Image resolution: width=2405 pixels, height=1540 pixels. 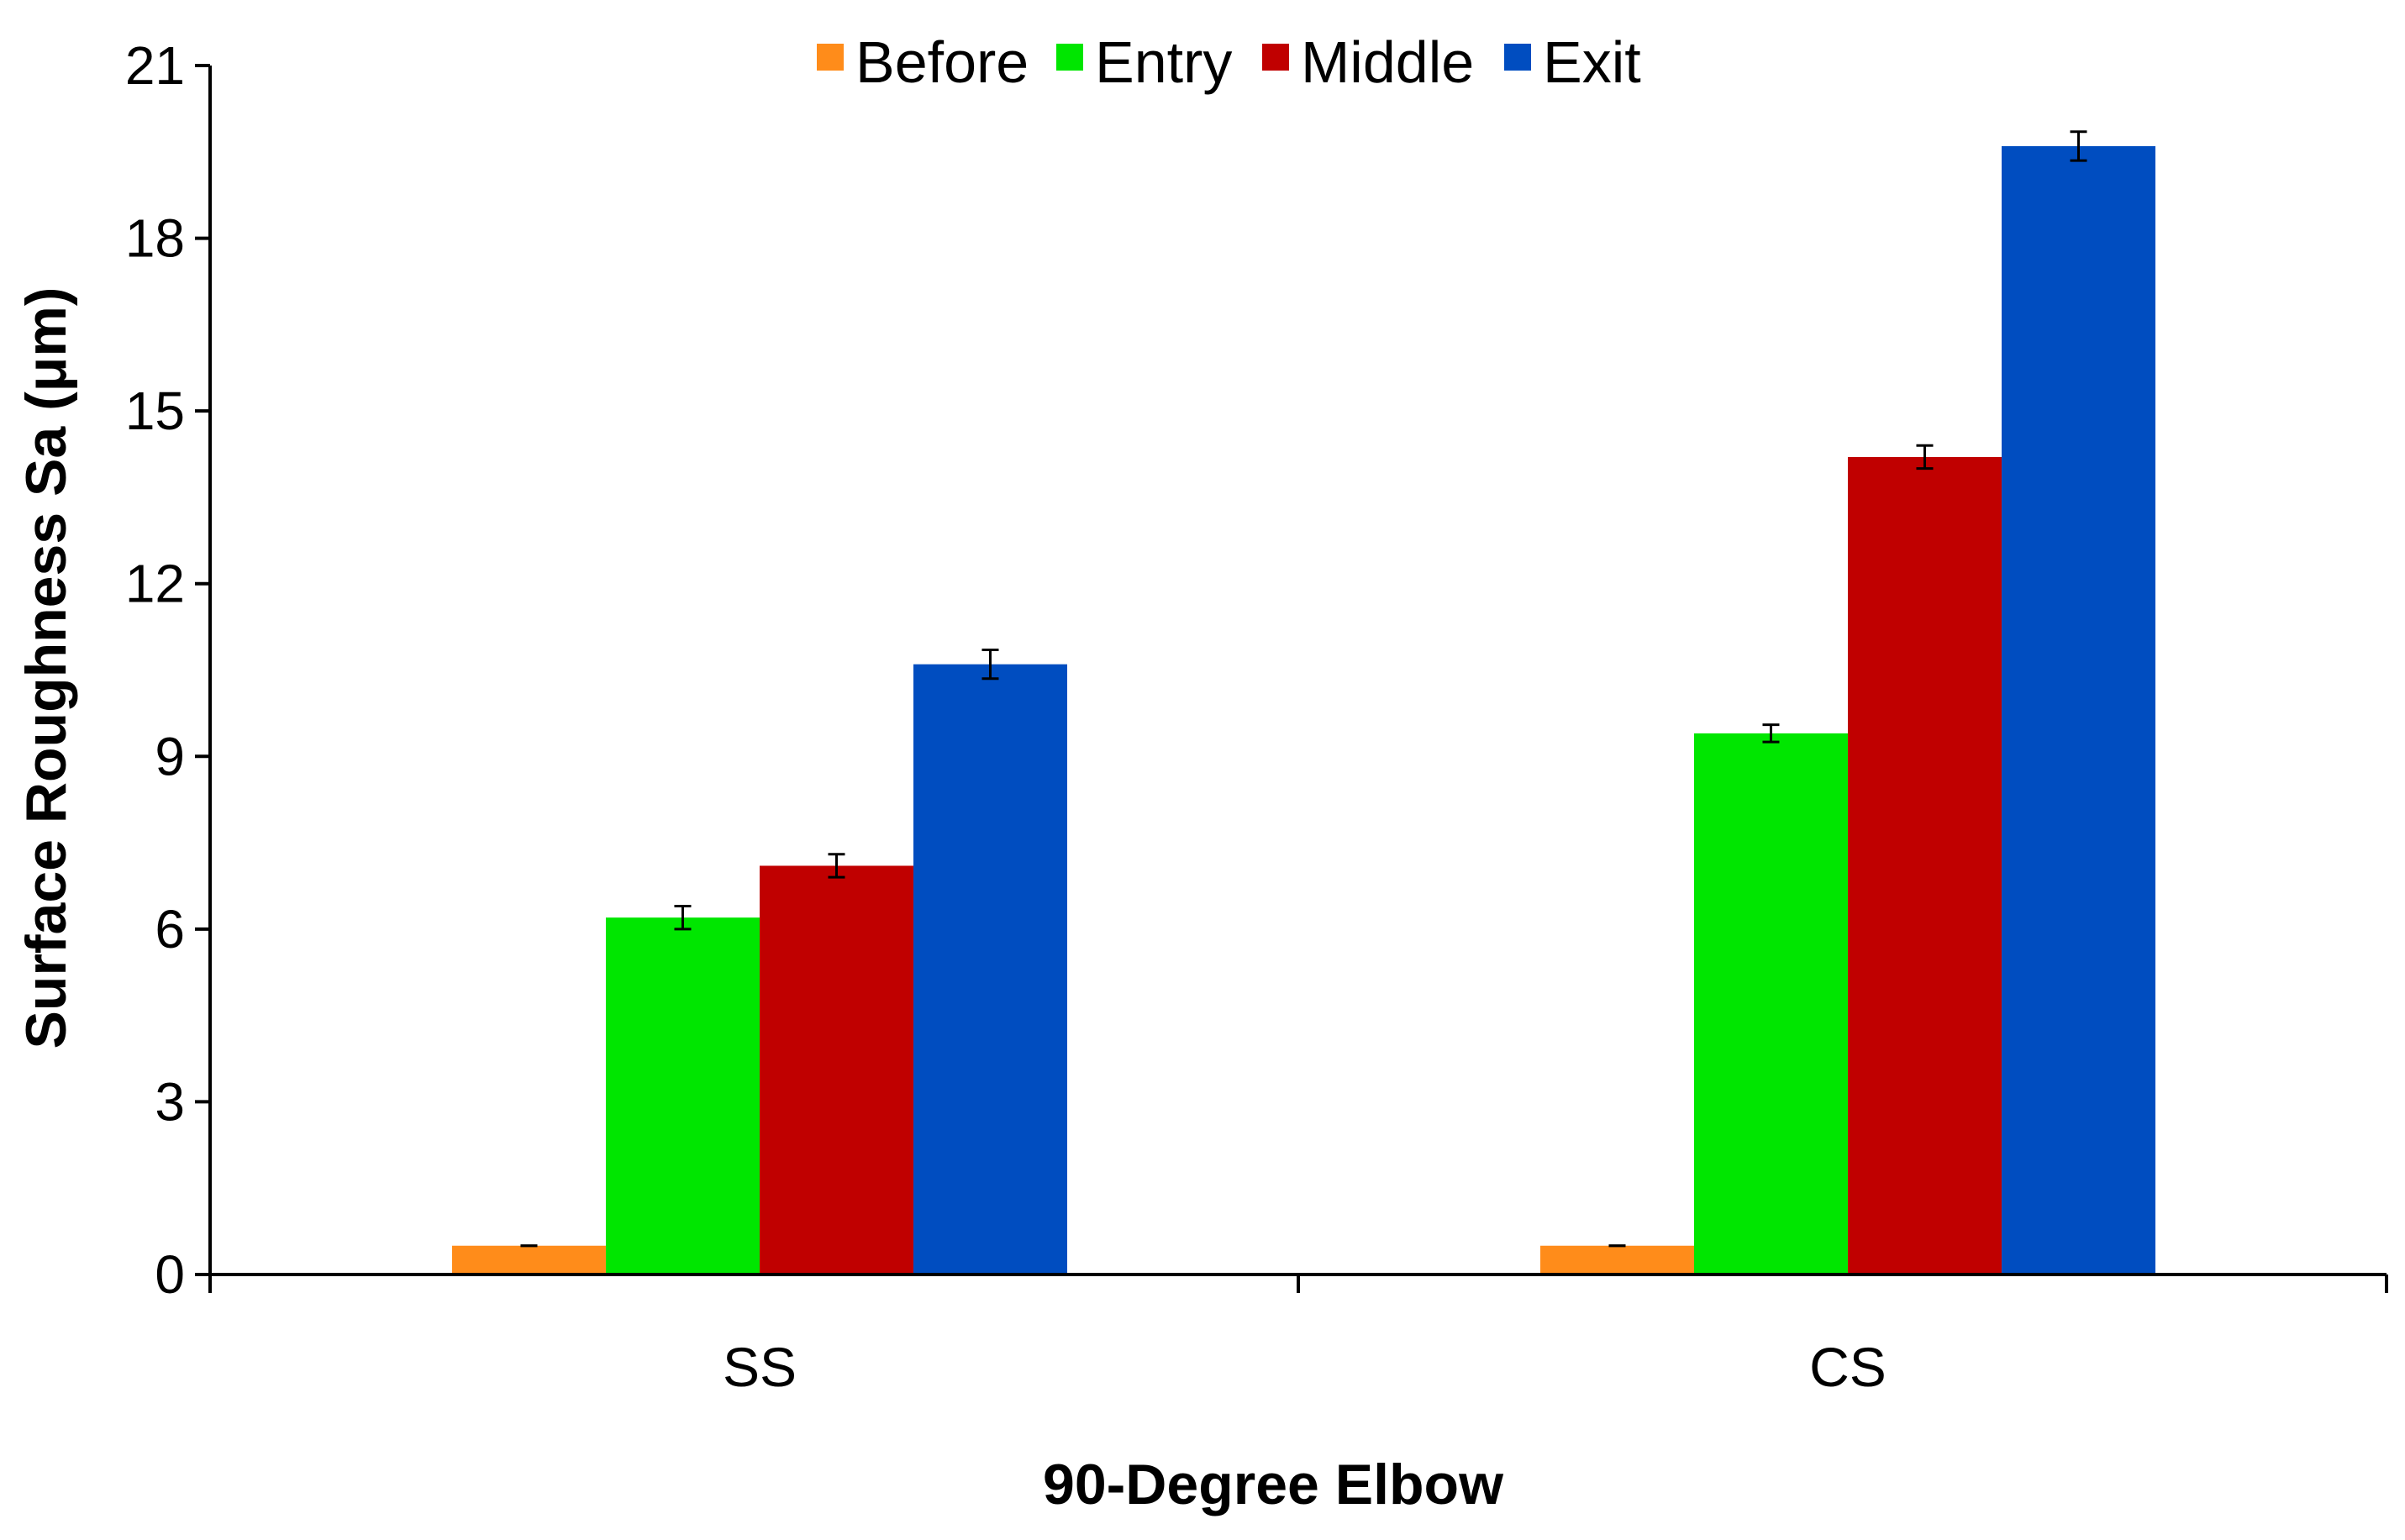 I want to click on legend-label-middle: Middle, so click(x=1387, y=62).